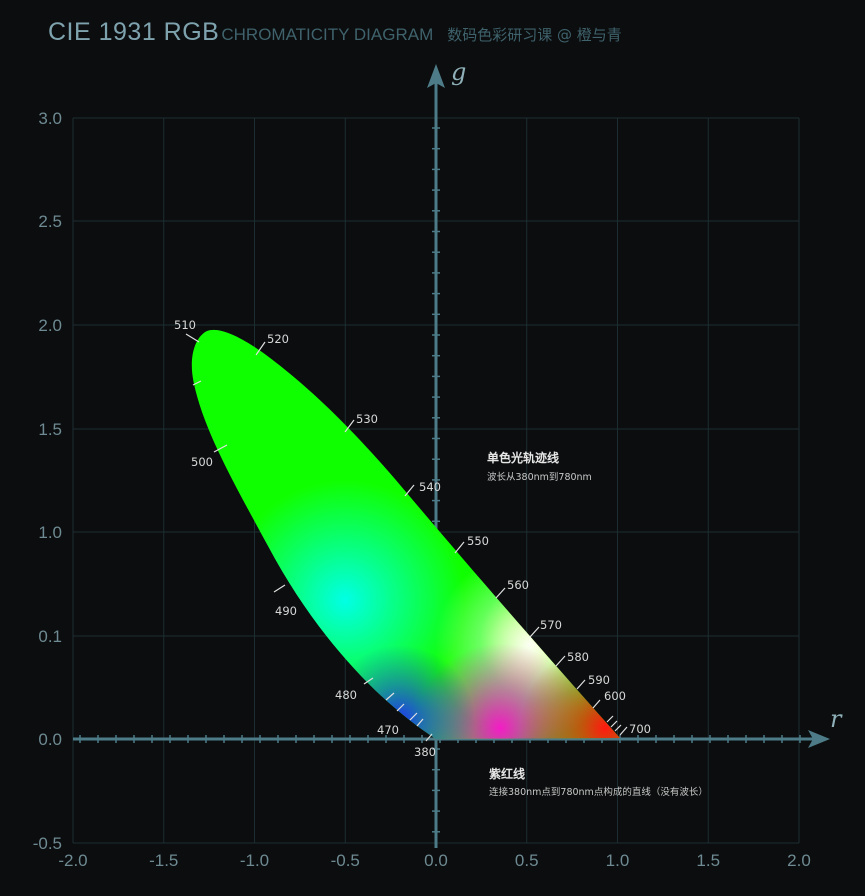 Image resolution: width=865 pixels, height=896 pixels. What do you see at coordinates (615, 696) in the screenshot?
I see `wavelength-label: 600` at bounding box center [615, 696].